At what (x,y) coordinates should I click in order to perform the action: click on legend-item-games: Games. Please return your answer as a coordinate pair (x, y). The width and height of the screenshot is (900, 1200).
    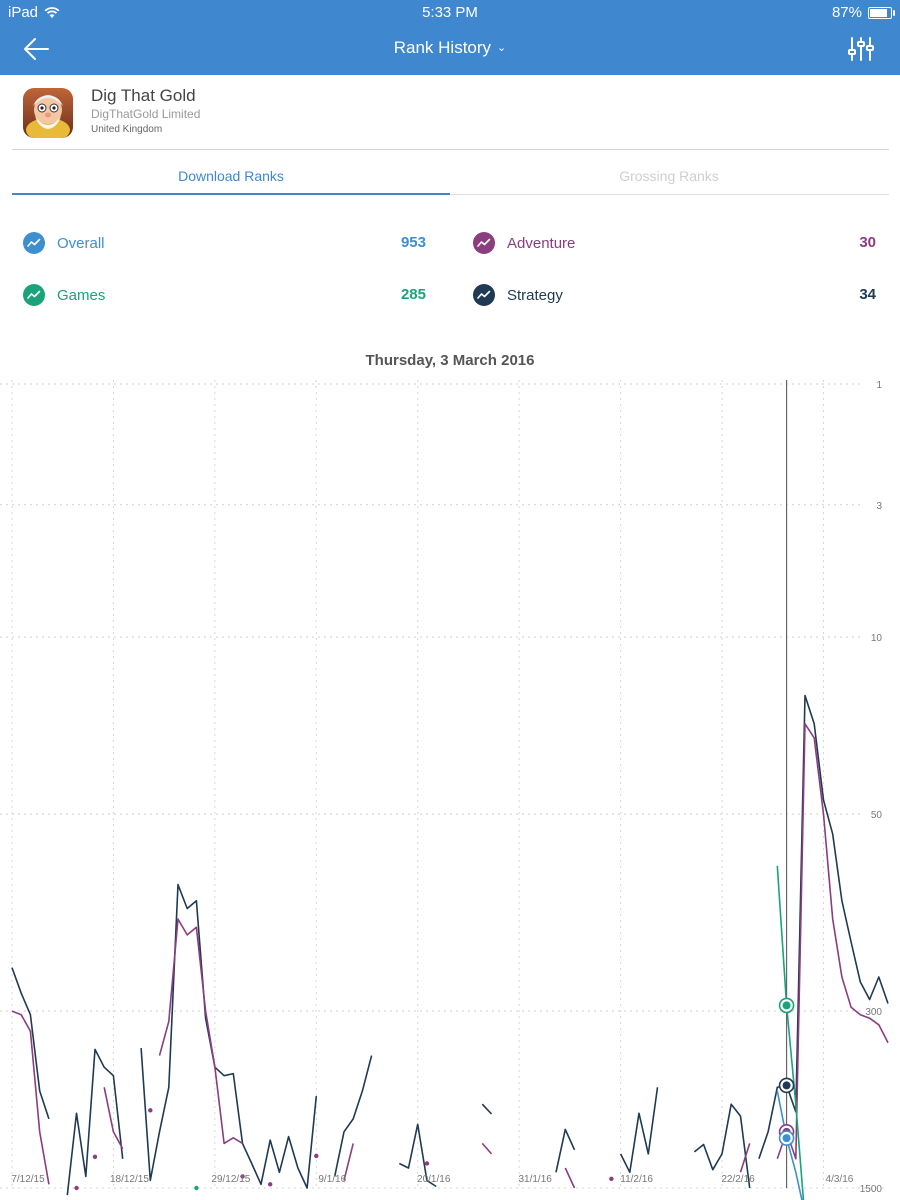
    Looking at the image, I should click on (64, 295).